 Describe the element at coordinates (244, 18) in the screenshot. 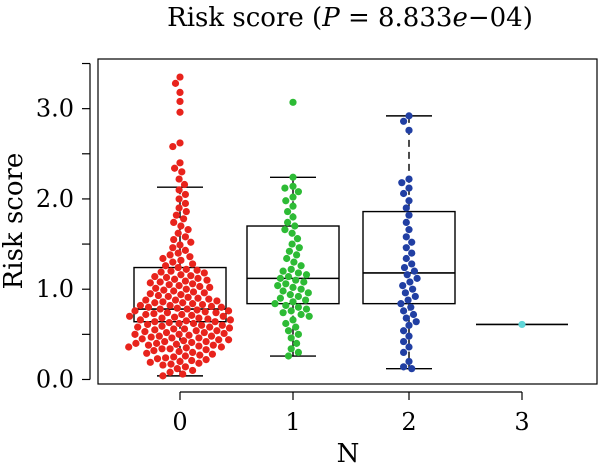

I see `title-prefix: Risk score (` at that location.